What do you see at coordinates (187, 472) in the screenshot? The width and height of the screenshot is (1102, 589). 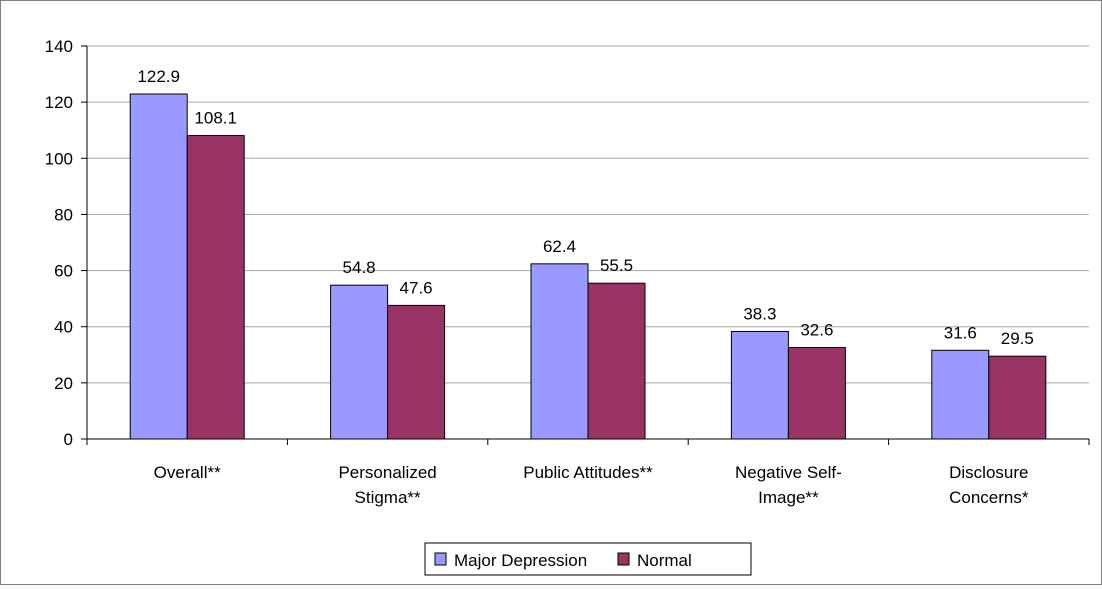 I see `x-category-label: Overall**` at bounding box center [187, 472].